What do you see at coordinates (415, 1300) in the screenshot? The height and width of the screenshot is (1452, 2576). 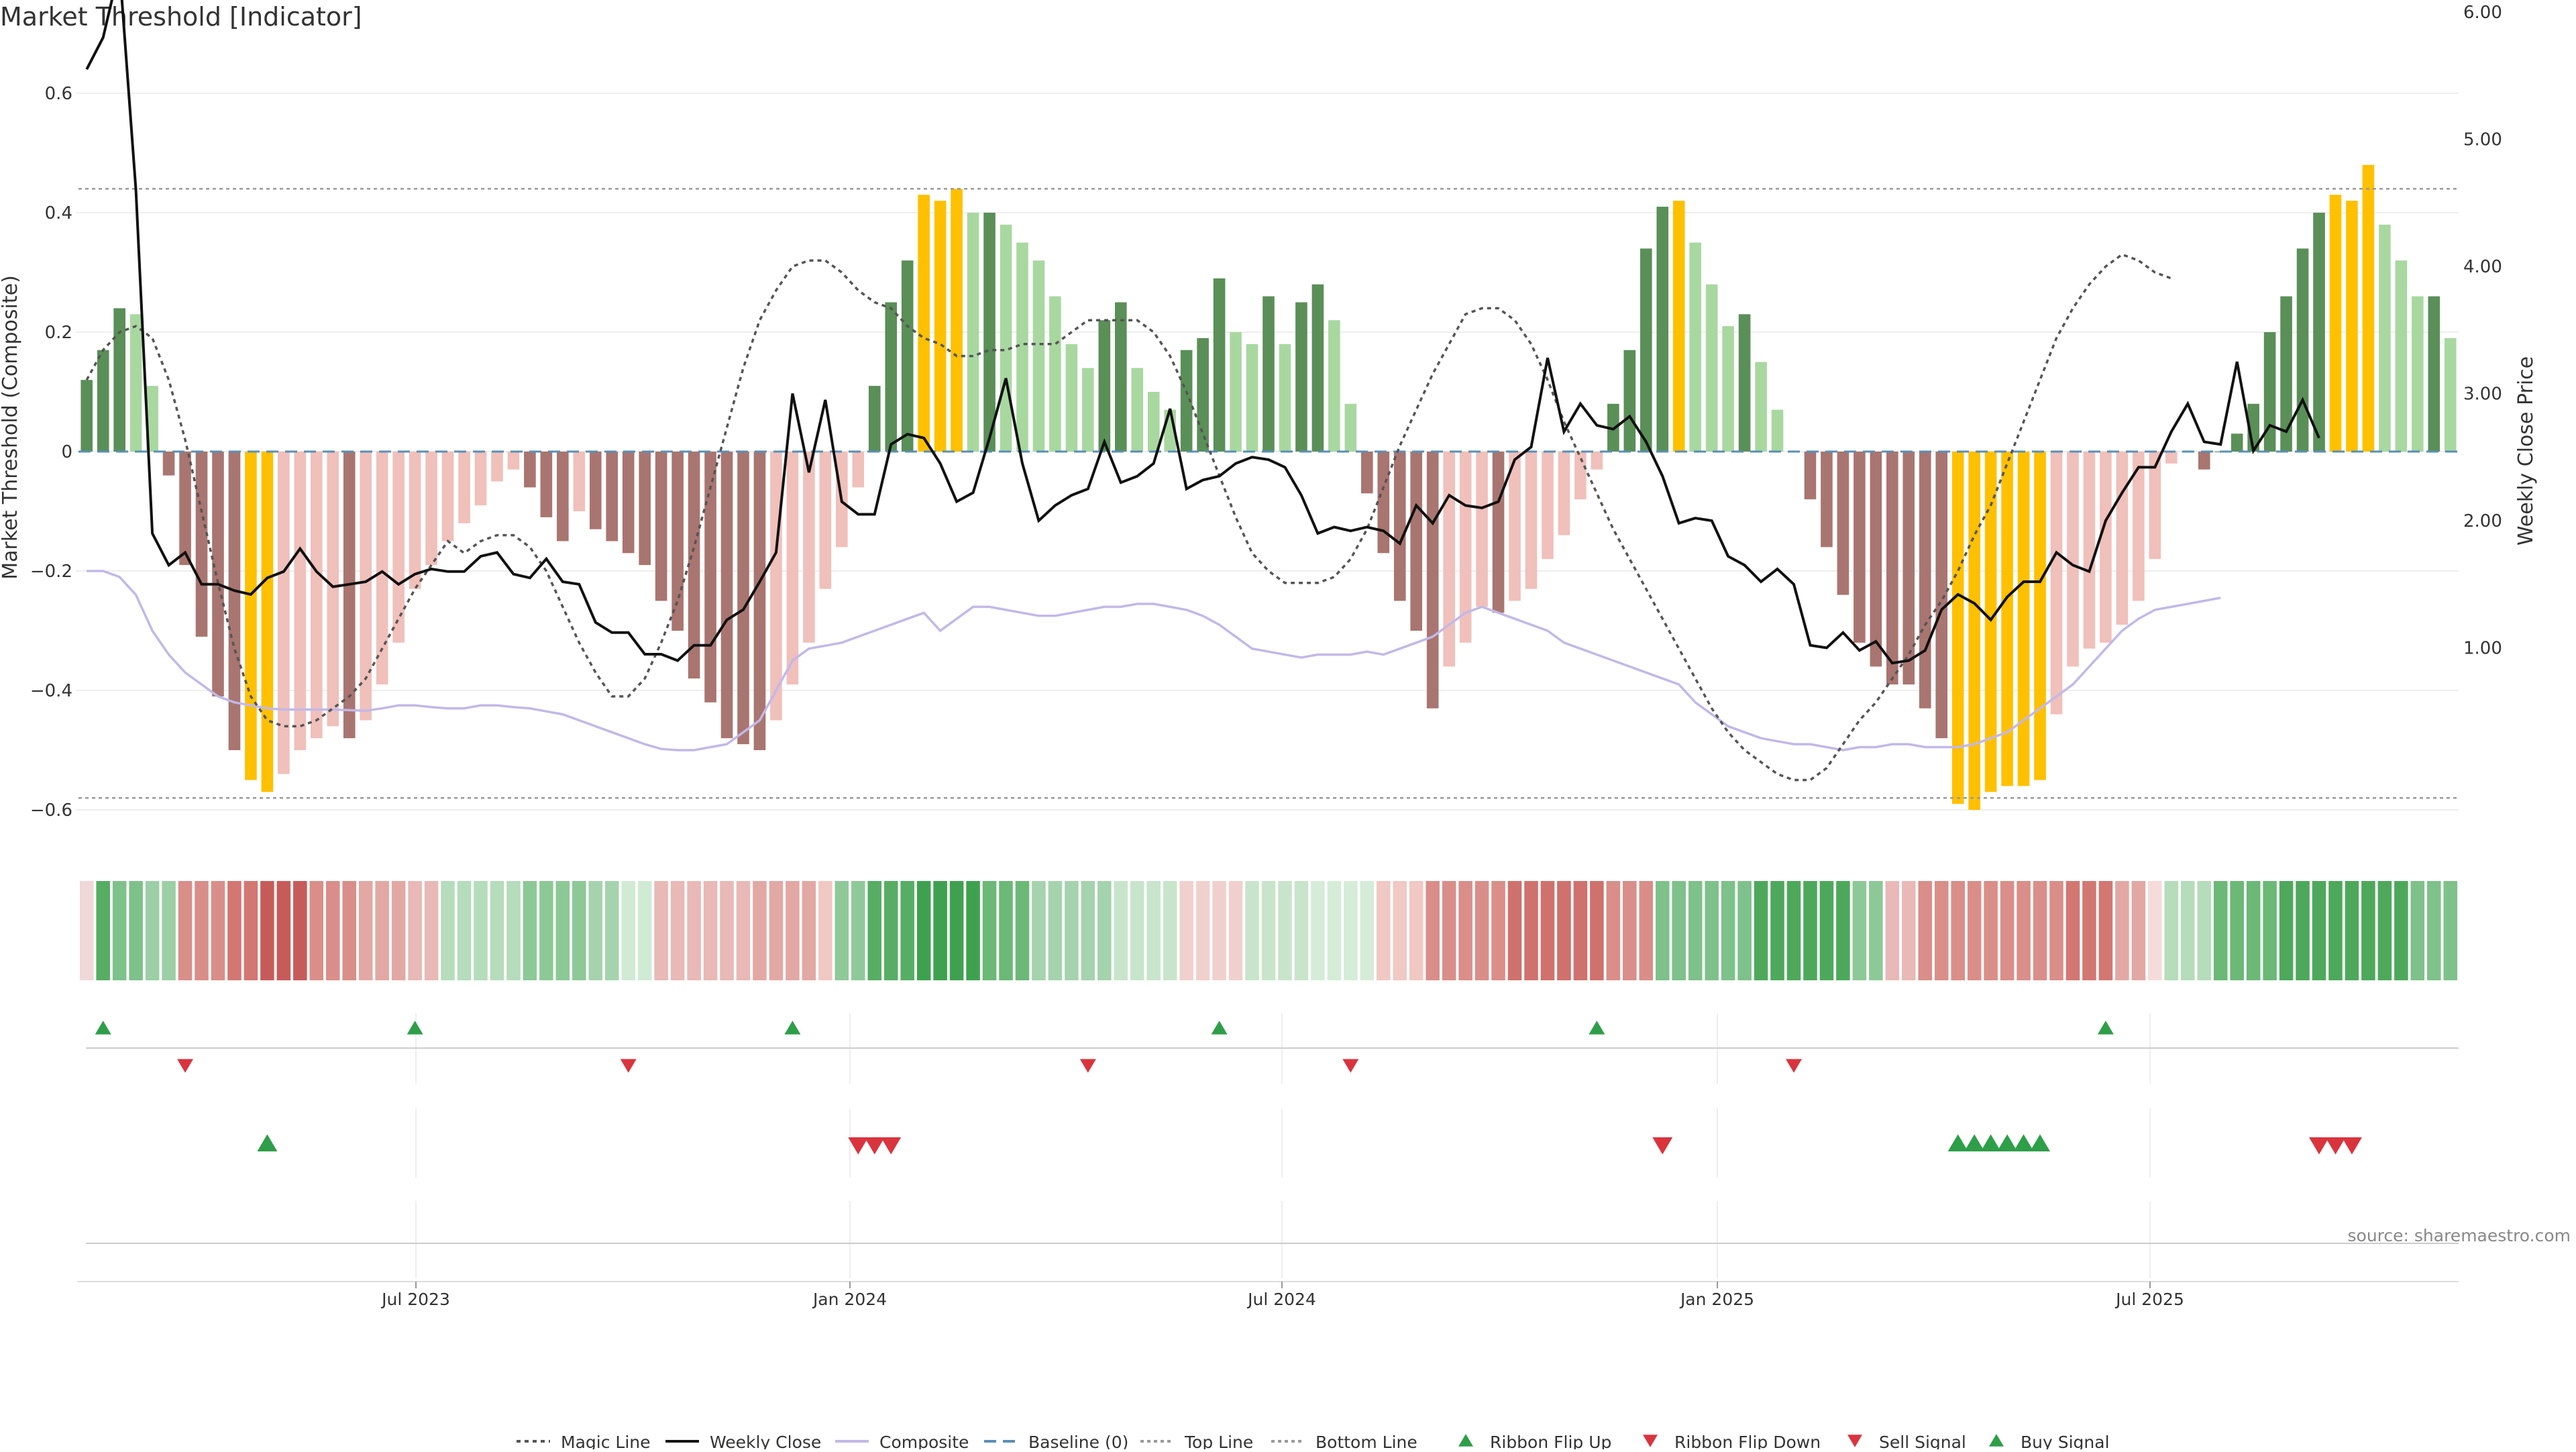 I see `x-tick-label: Jul 2023` at bounding box center [415, 1300].